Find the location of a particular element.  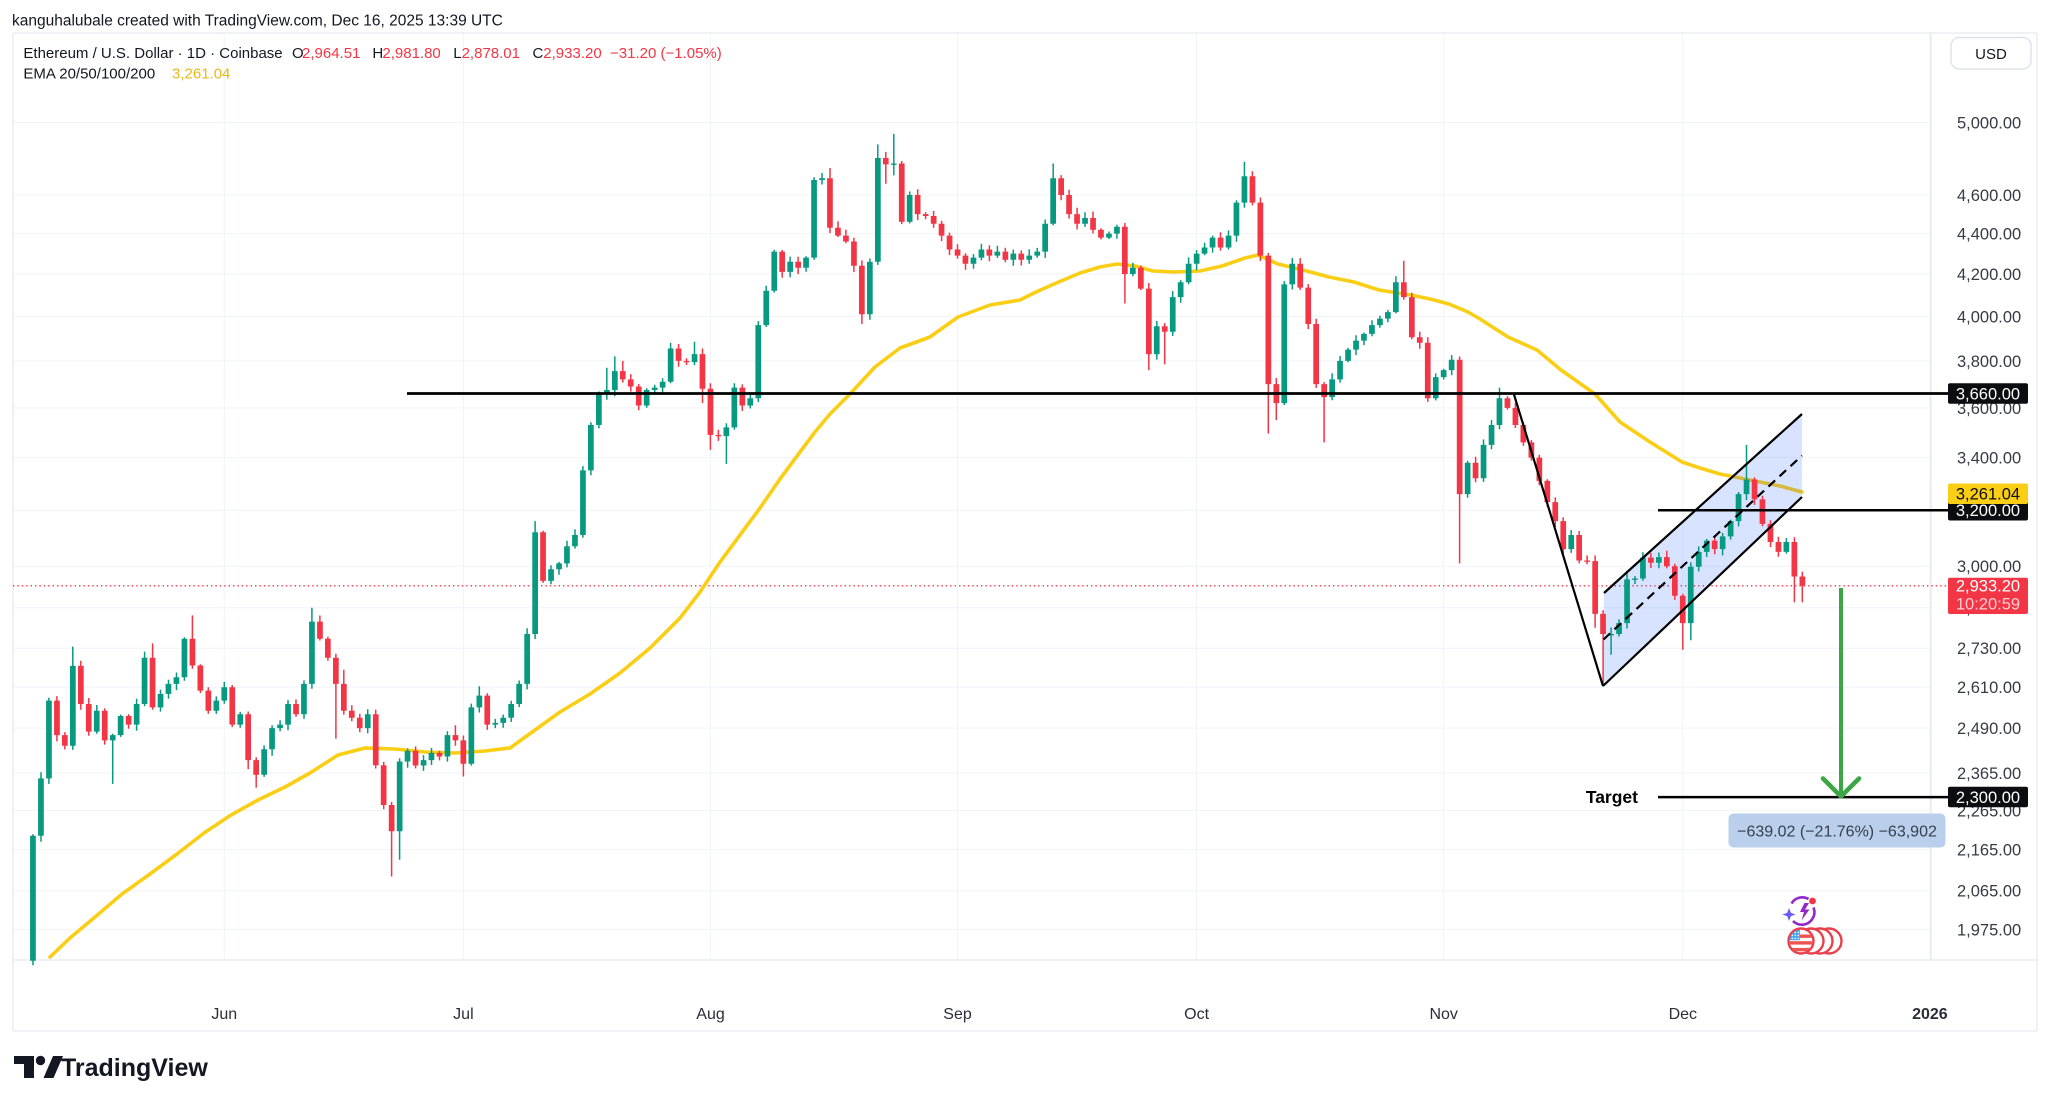

svg-text: 10:20:59 is located at coordinates (1988, 604).